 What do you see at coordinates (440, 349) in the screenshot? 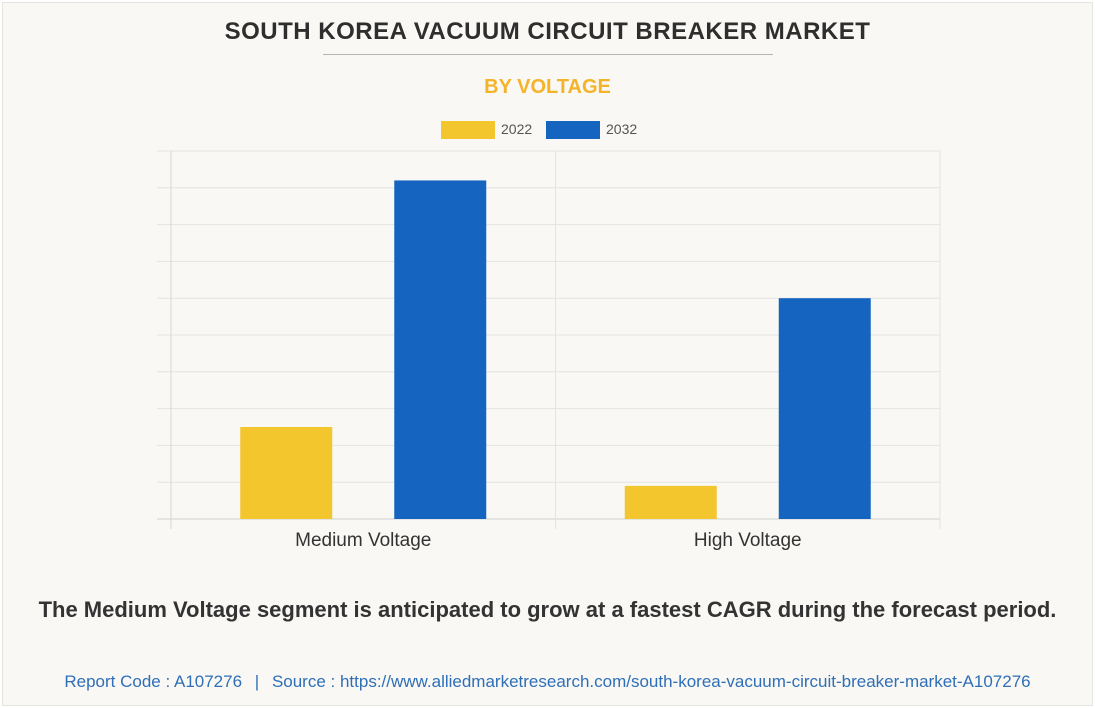
I see `bar-2032-medium-voltage` at bounding box center [440, 349].